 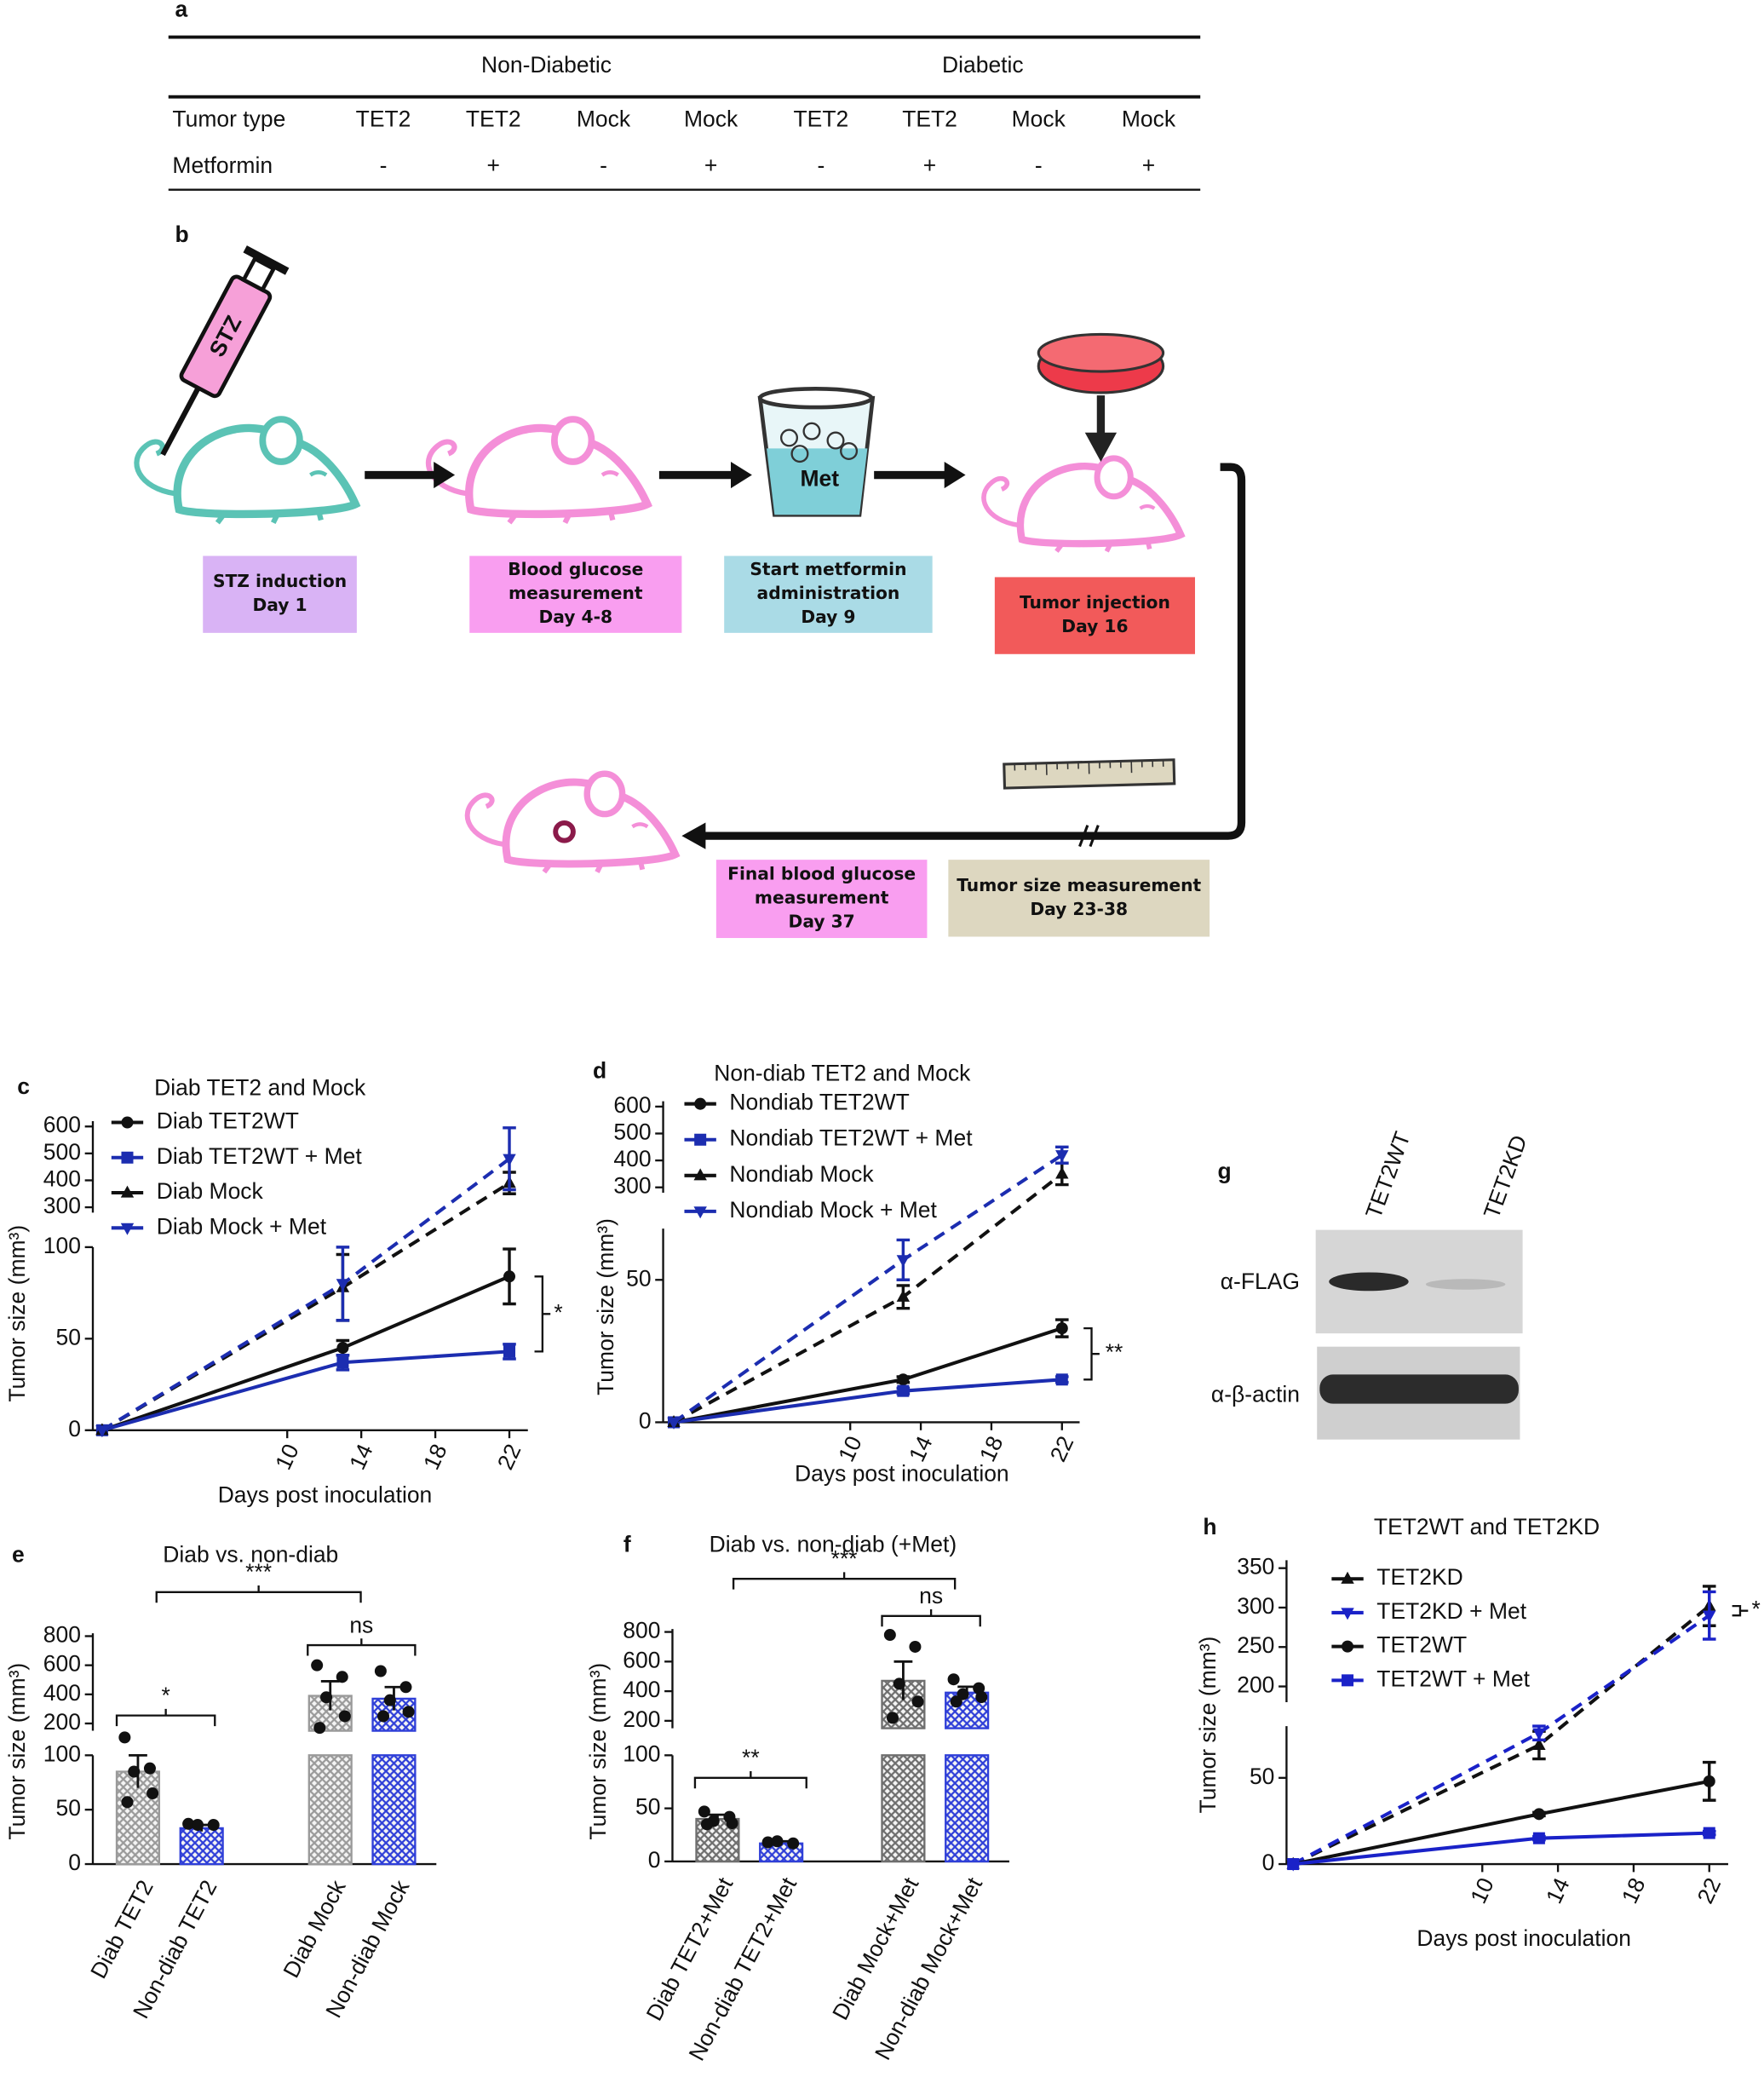 What do you see at coordinates (1505, 1177) in the screenshot?
I see `lane-label: TET2KD` at bounding box center [1505, 1177].